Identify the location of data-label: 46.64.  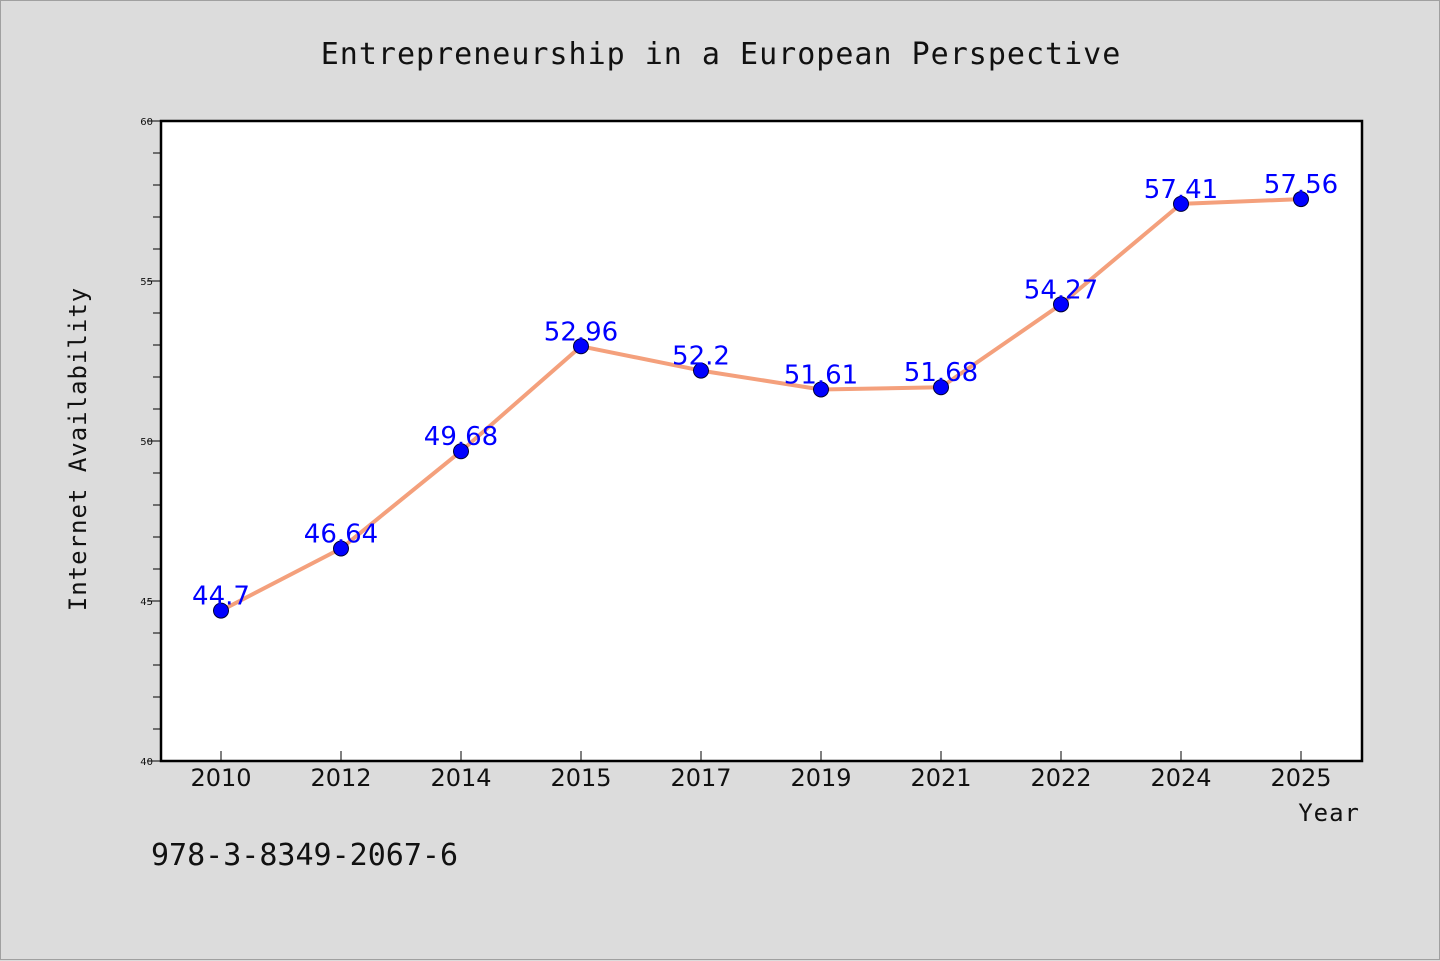
(341, 535).